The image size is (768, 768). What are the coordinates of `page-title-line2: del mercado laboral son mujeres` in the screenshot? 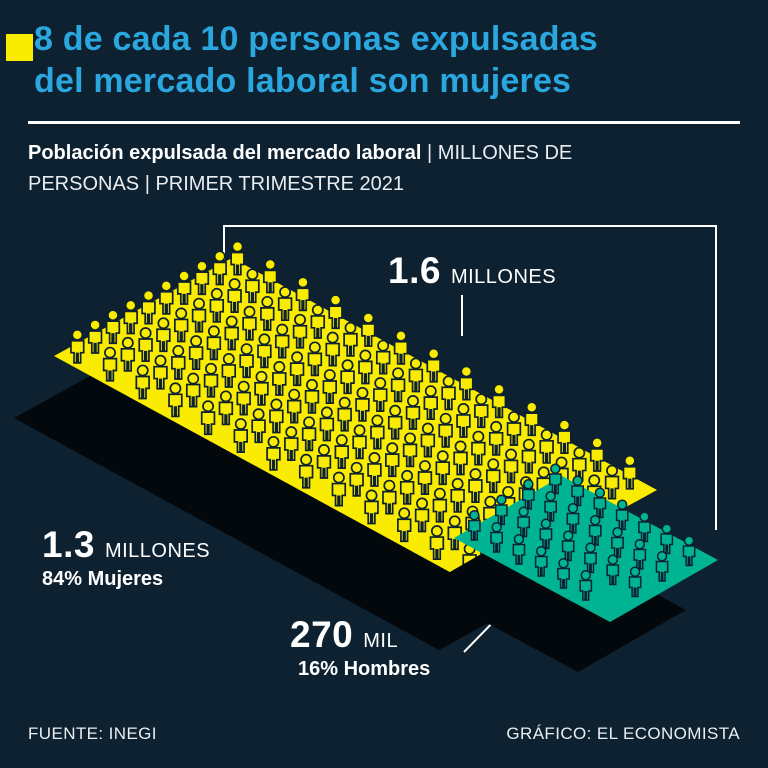 It's located at (303, 81).